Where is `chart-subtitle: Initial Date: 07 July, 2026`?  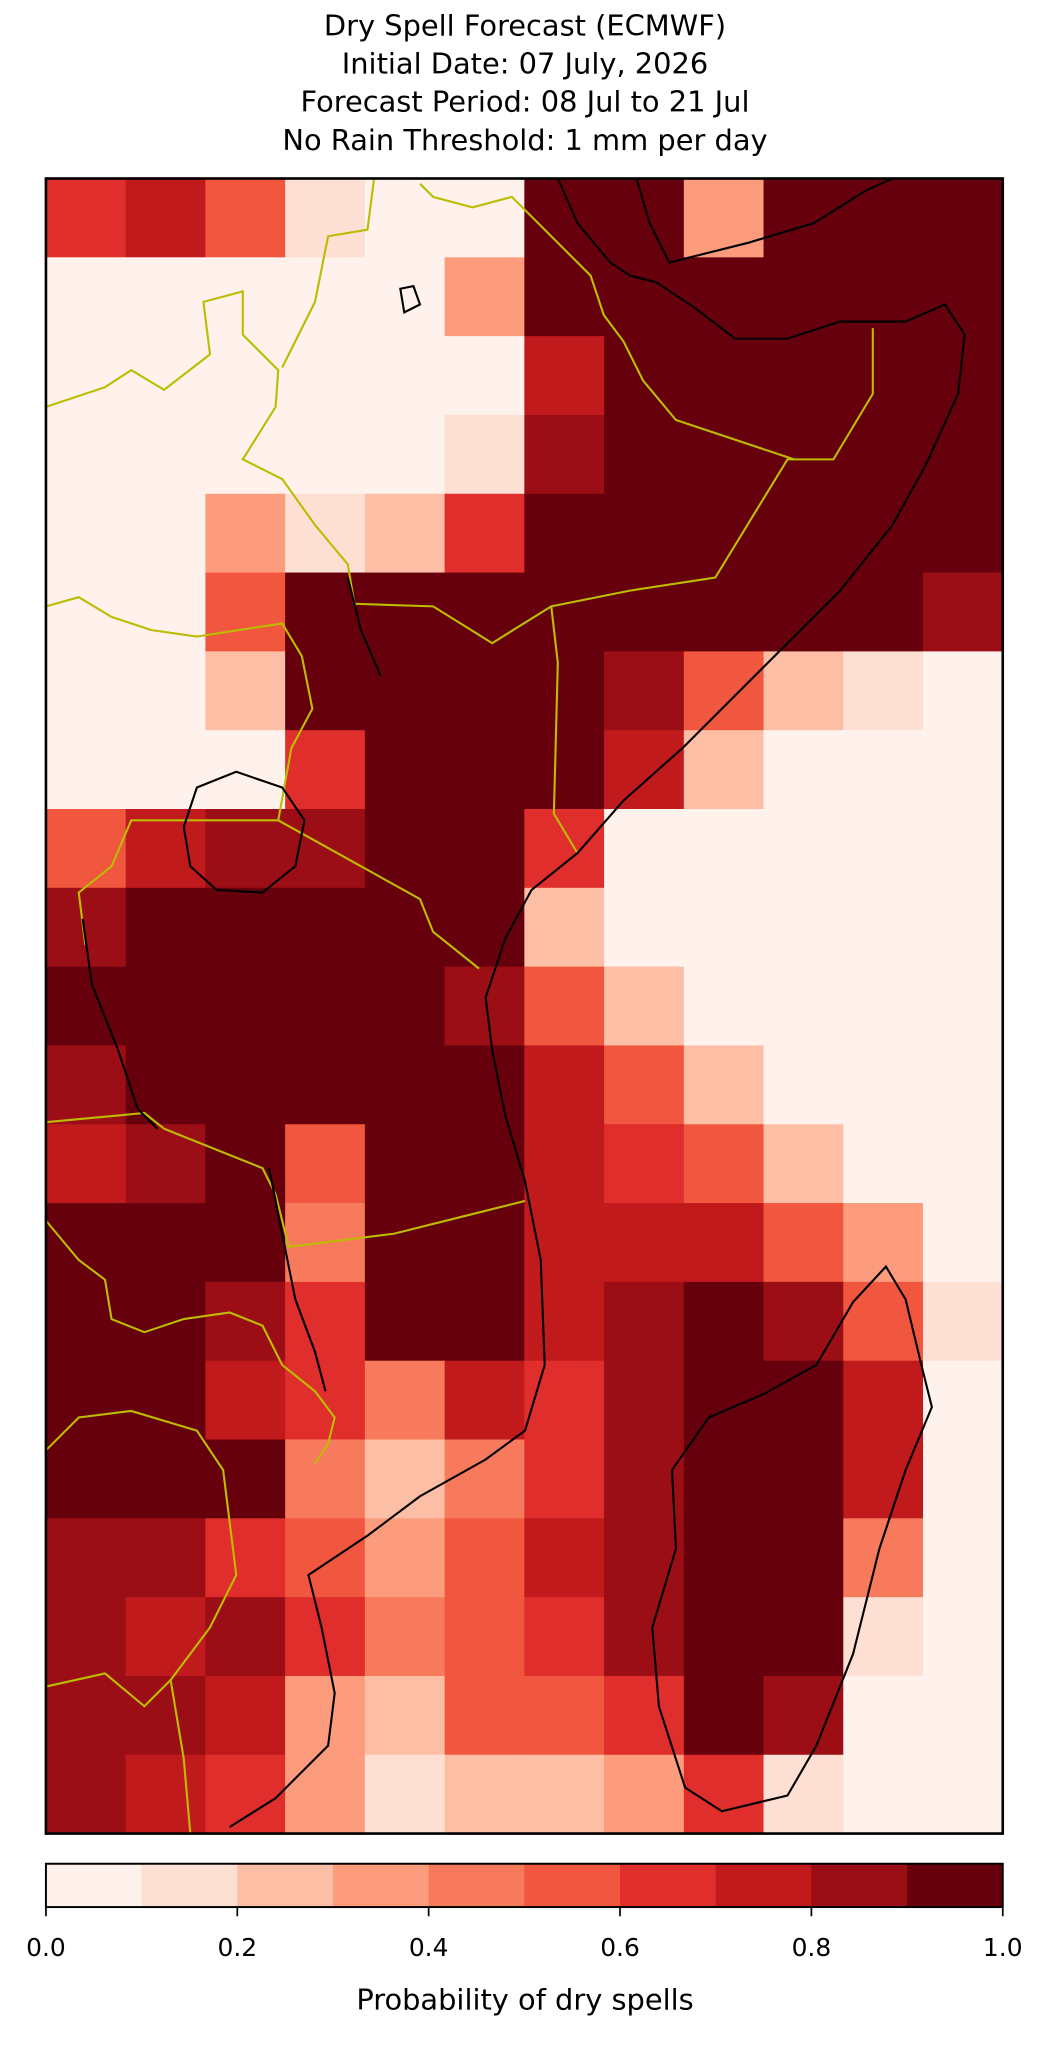
chart-subtitle: Initial Date: 07 July, 2026 is located at coordinates (525, 64).